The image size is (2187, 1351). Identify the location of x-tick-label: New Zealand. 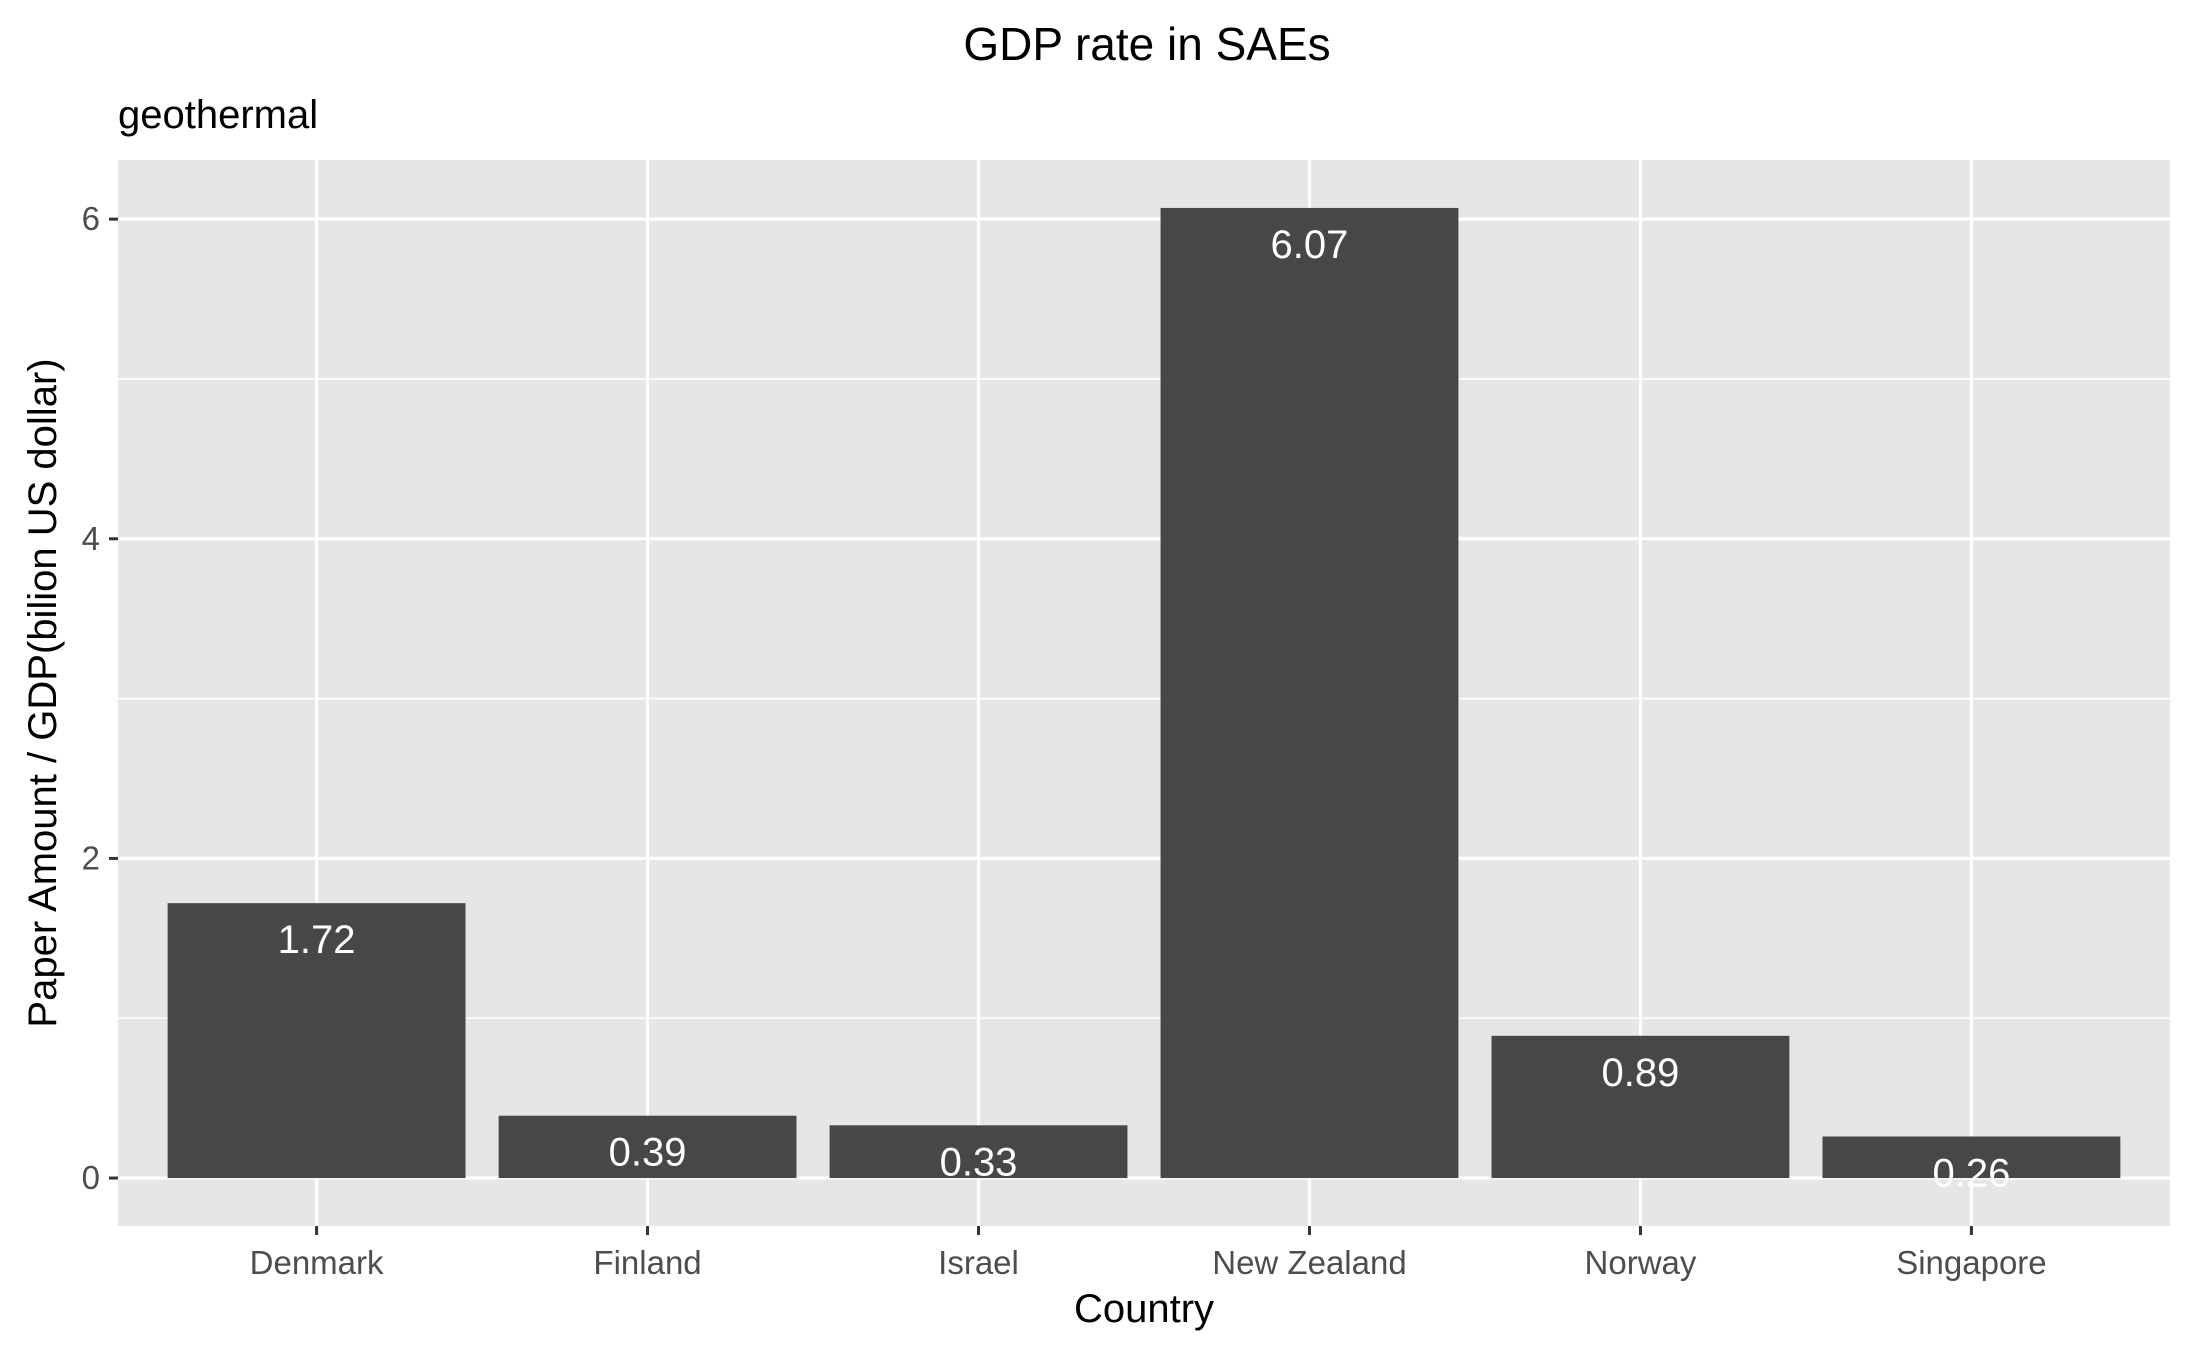
(1309, 1262).